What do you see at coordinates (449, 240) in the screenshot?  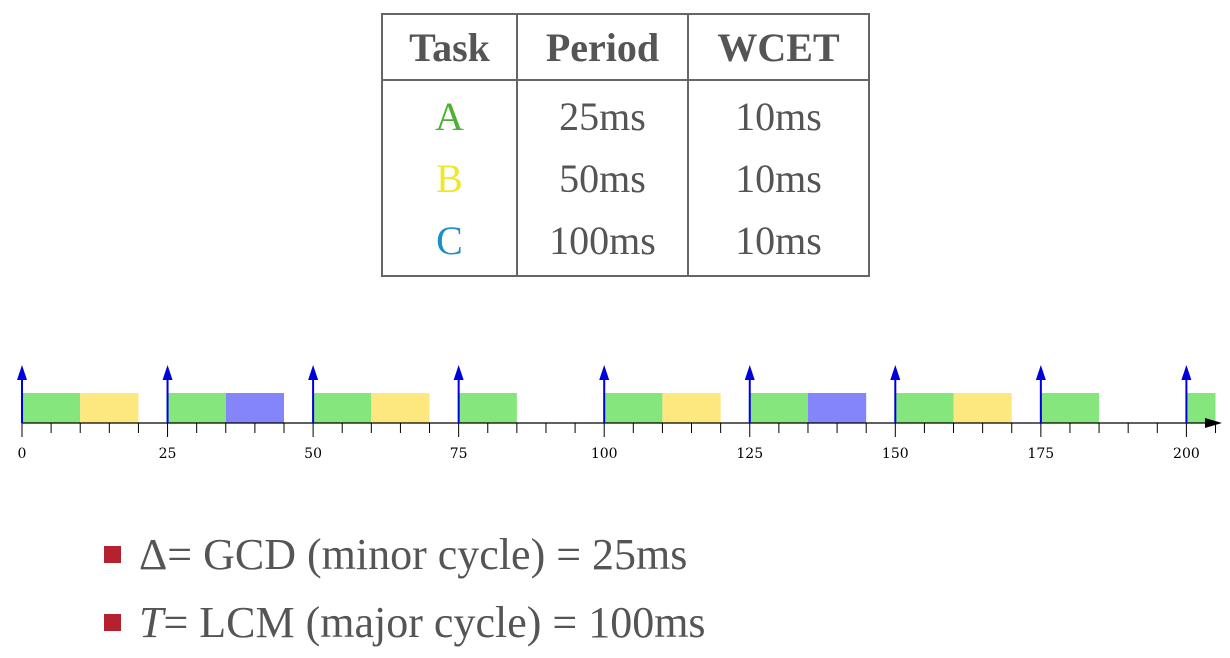 I see `task-name-c: C` at bounding box center [449, 240].